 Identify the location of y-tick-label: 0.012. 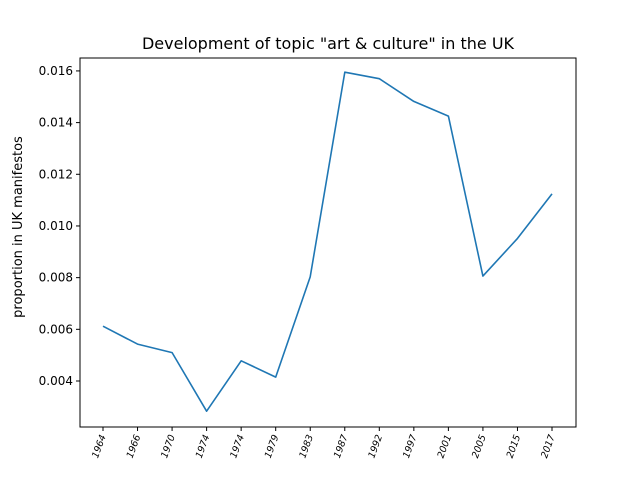
(56, 174).